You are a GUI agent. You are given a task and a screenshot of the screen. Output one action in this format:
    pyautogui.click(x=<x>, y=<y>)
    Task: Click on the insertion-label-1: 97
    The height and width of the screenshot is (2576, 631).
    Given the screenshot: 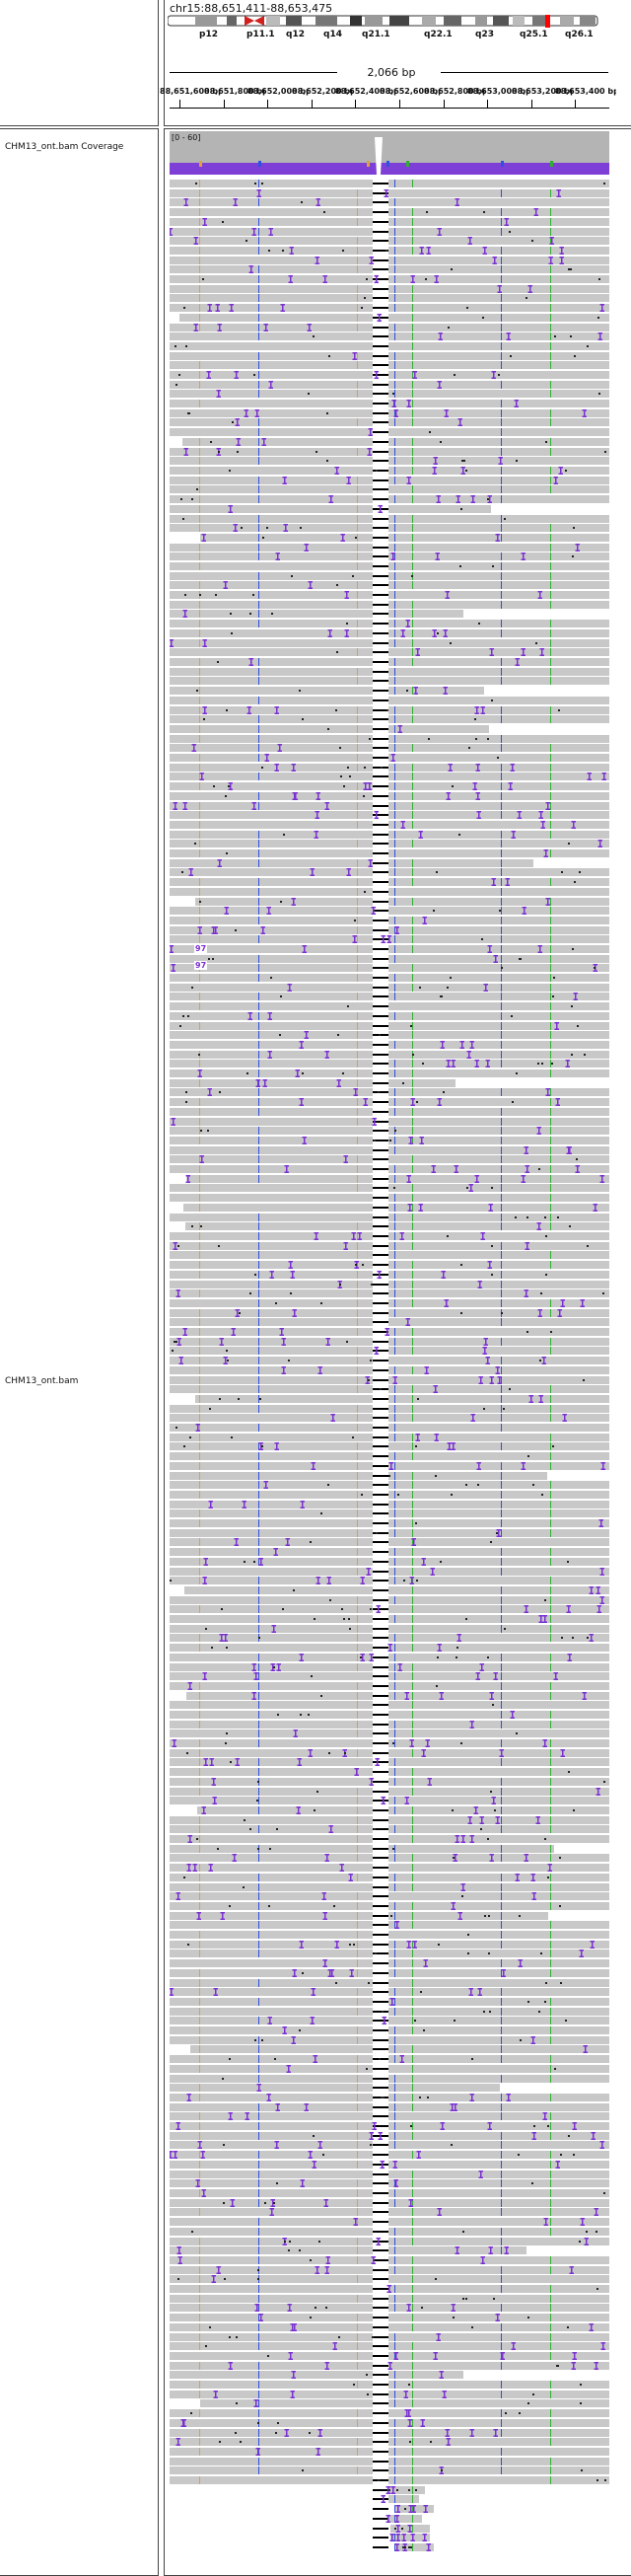 What is the action you would take?
    pyautogui.click(x=201, y=948)
    